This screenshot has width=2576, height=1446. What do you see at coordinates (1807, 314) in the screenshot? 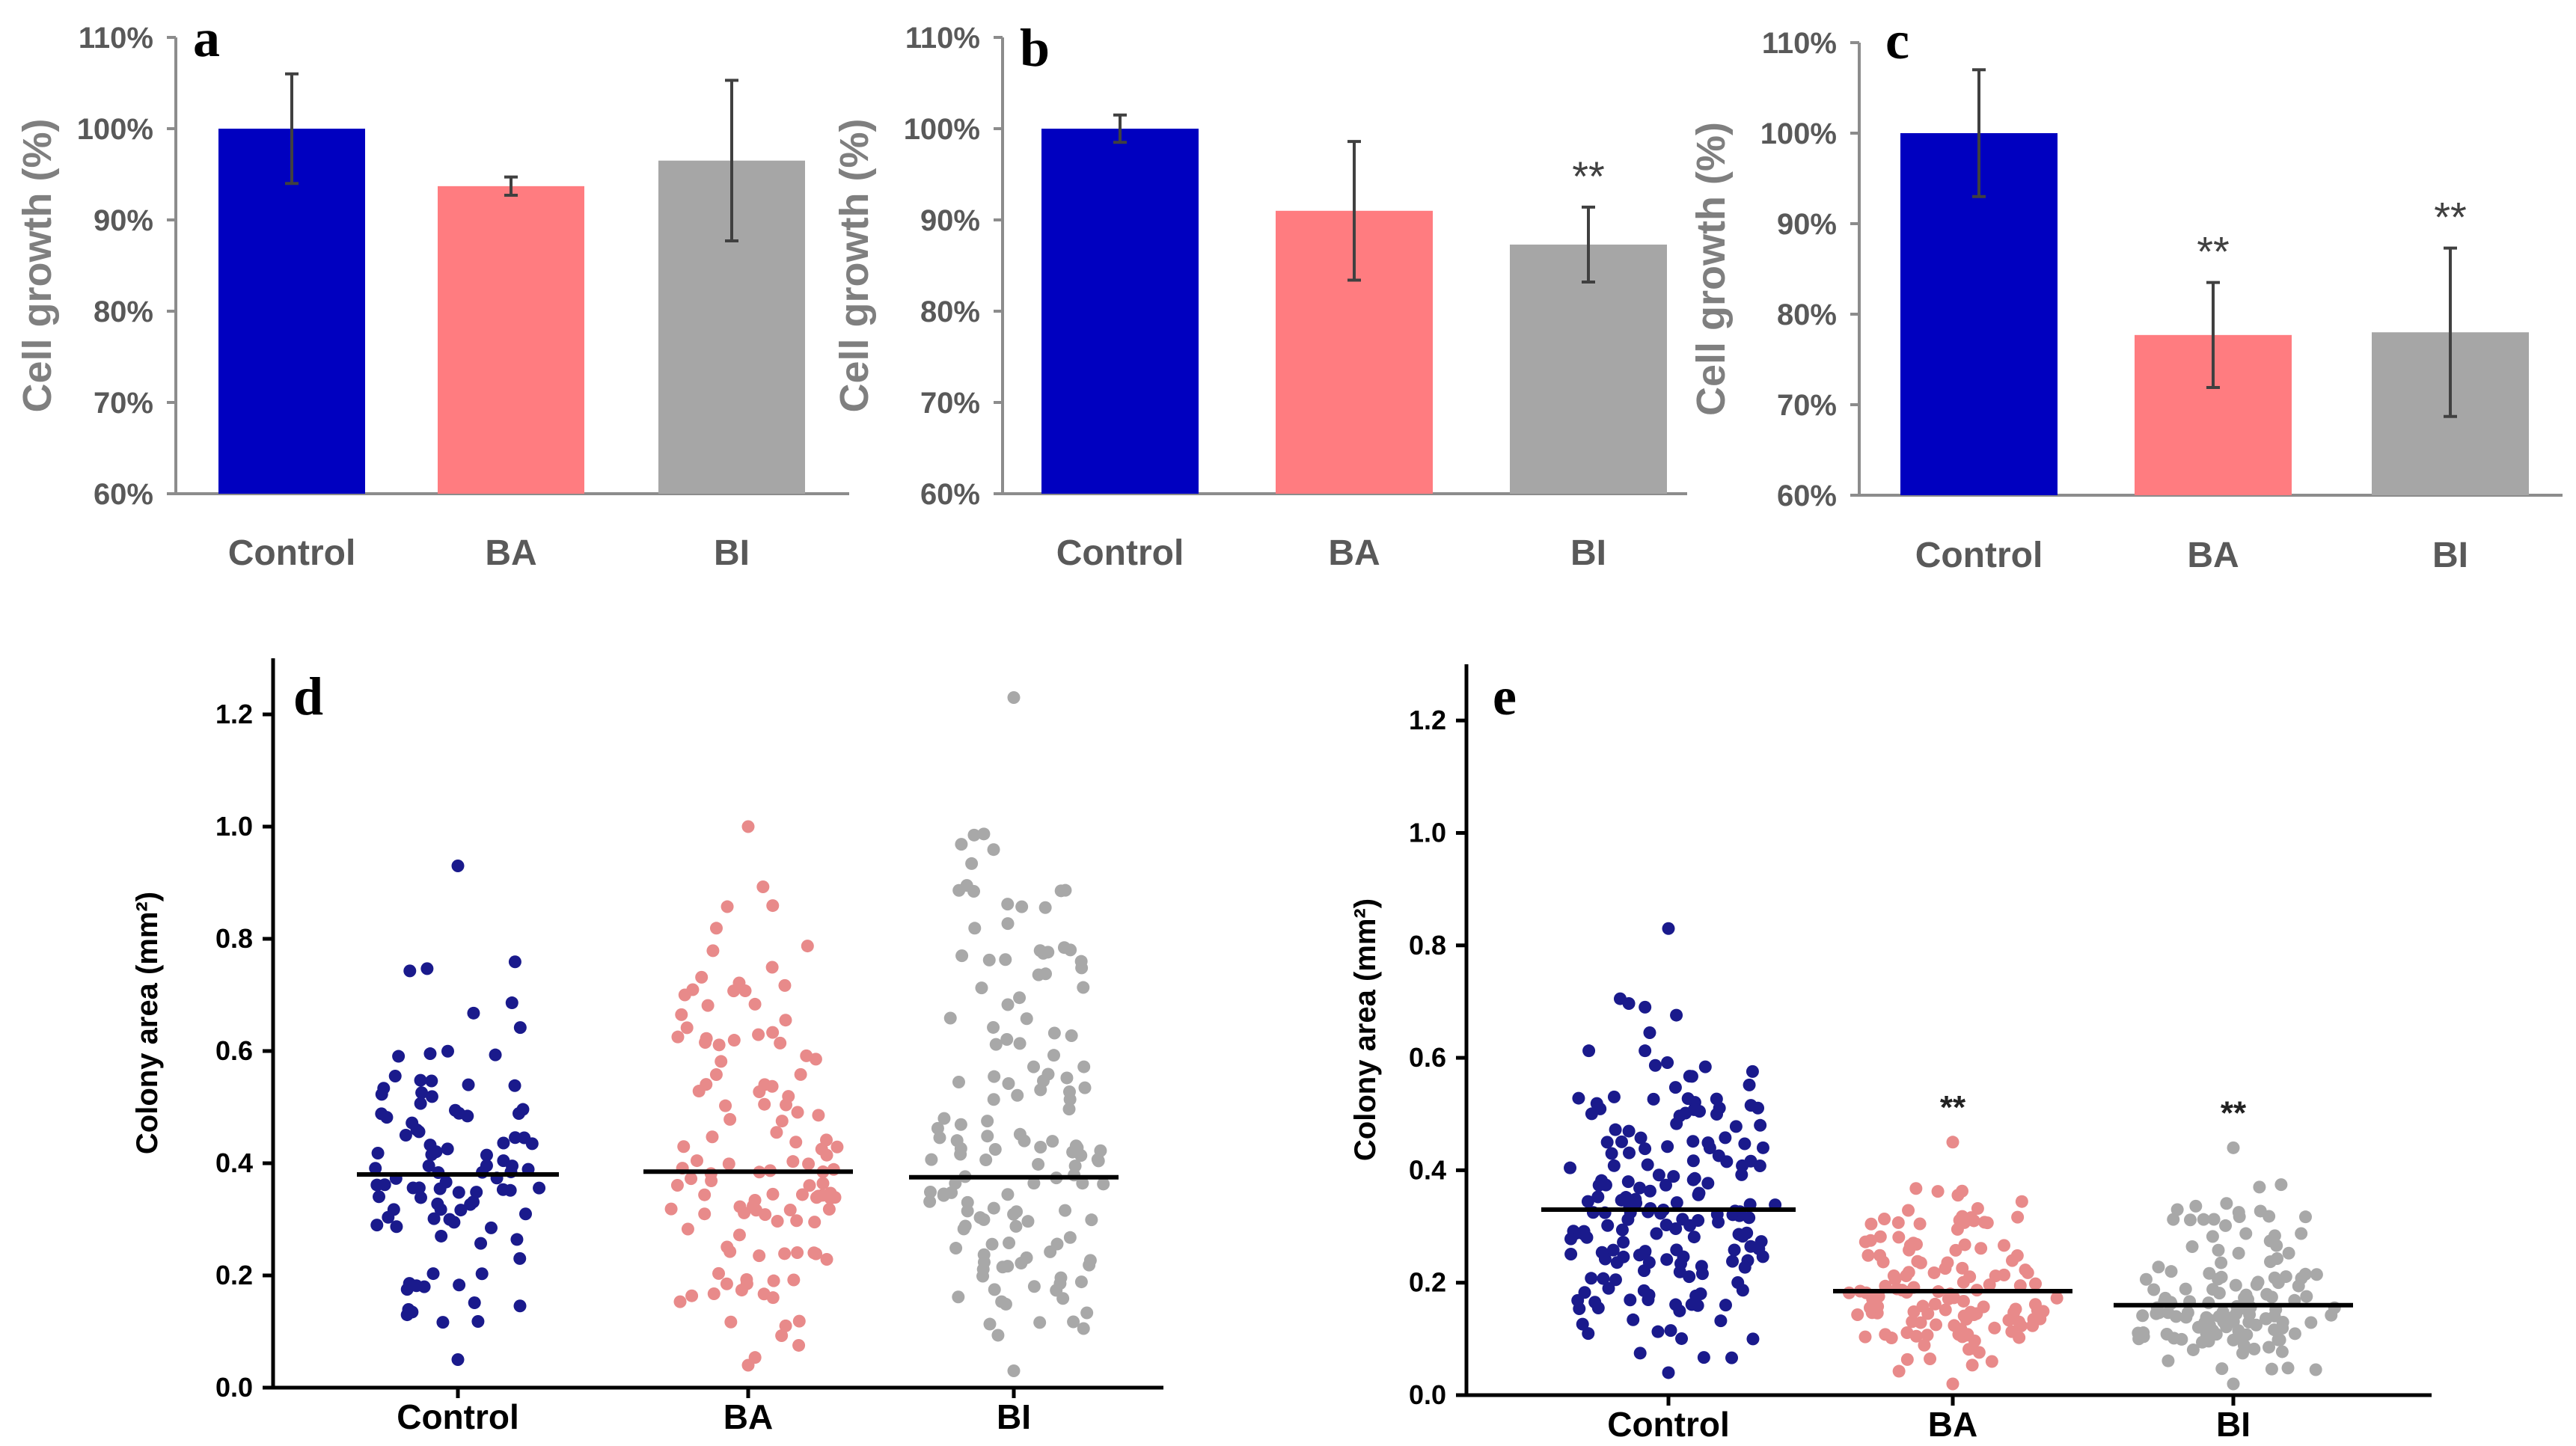
I see `y-tick-label: 80%` at bounding box center [1807, 314].